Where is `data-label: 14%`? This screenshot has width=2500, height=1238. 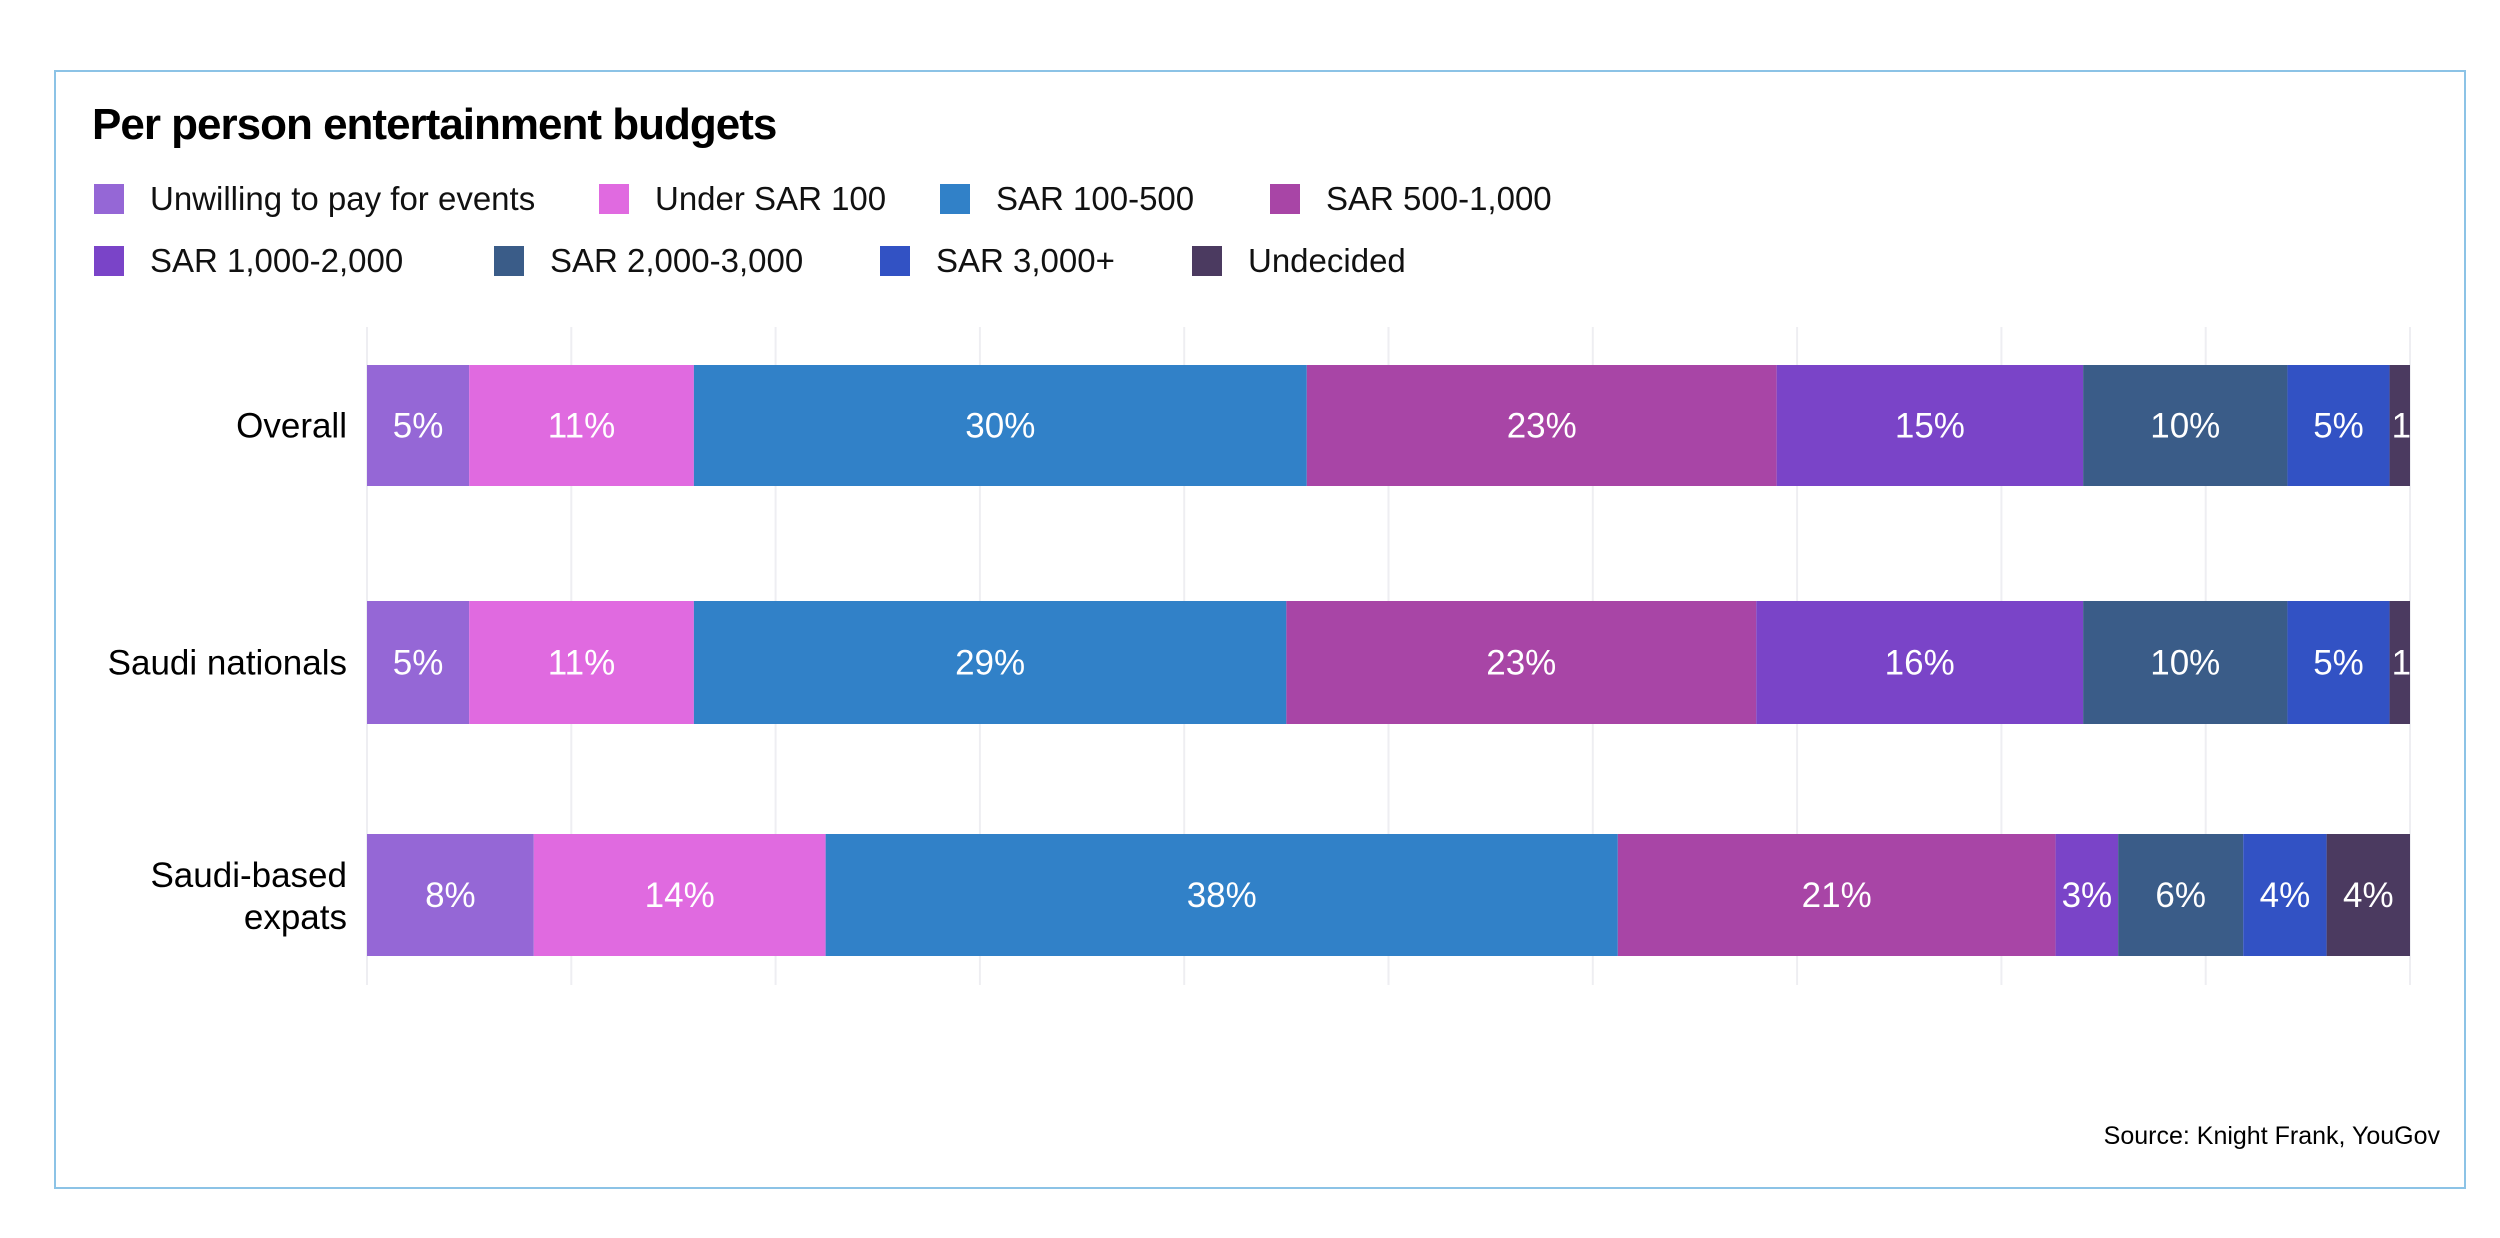
data-label: 14% is located at coordinates (680, 895).